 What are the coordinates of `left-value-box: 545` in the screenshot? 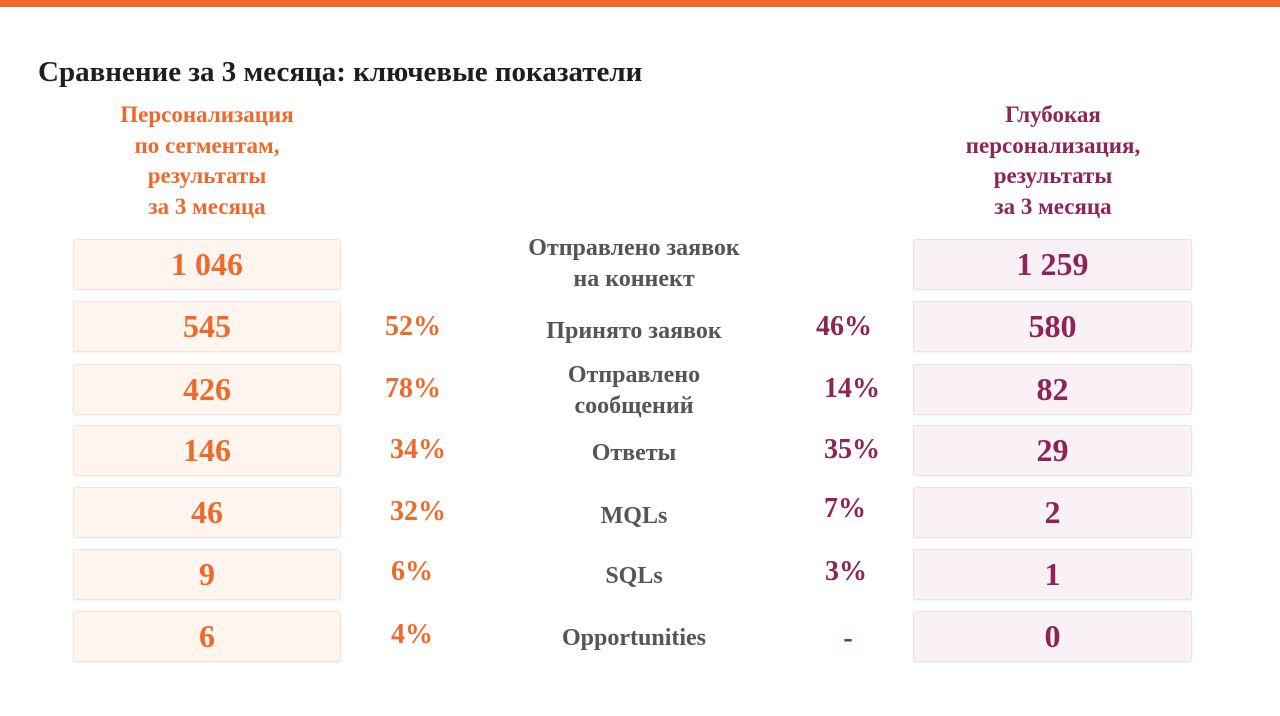 It's located at (207, 326).